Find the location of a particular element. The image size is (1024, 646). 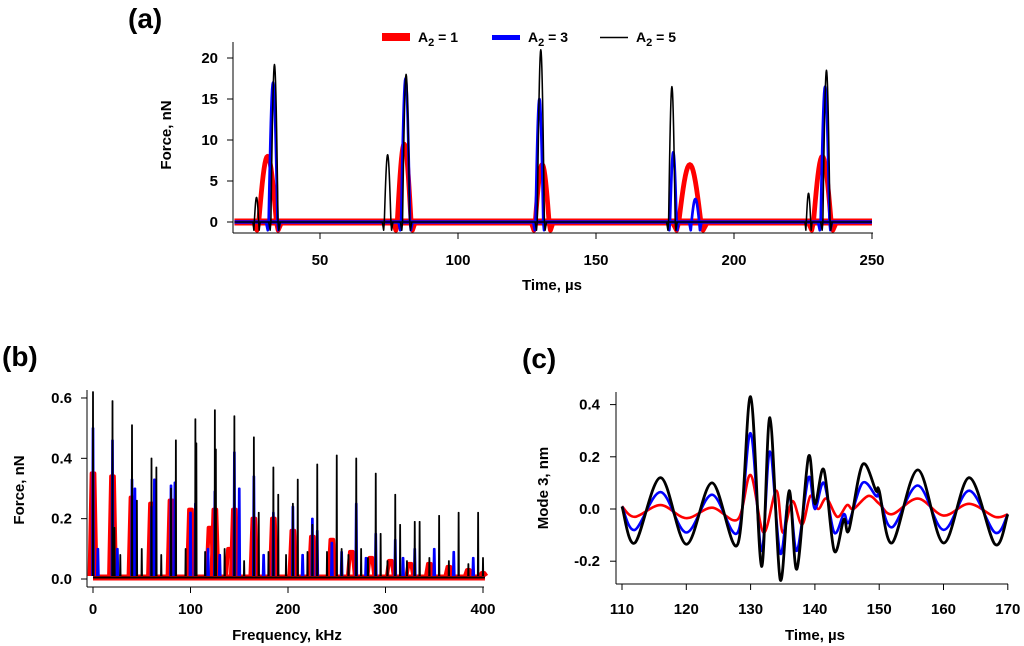

panel-c-y-tick-label: 0.4 is located at coordinates (590, 405).